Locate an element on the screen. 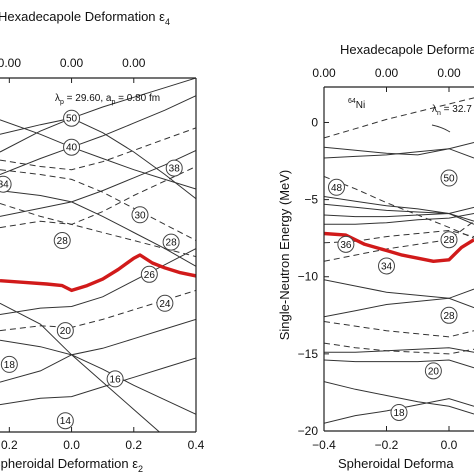  right-fermi-line is located at coordinates (399, 247).